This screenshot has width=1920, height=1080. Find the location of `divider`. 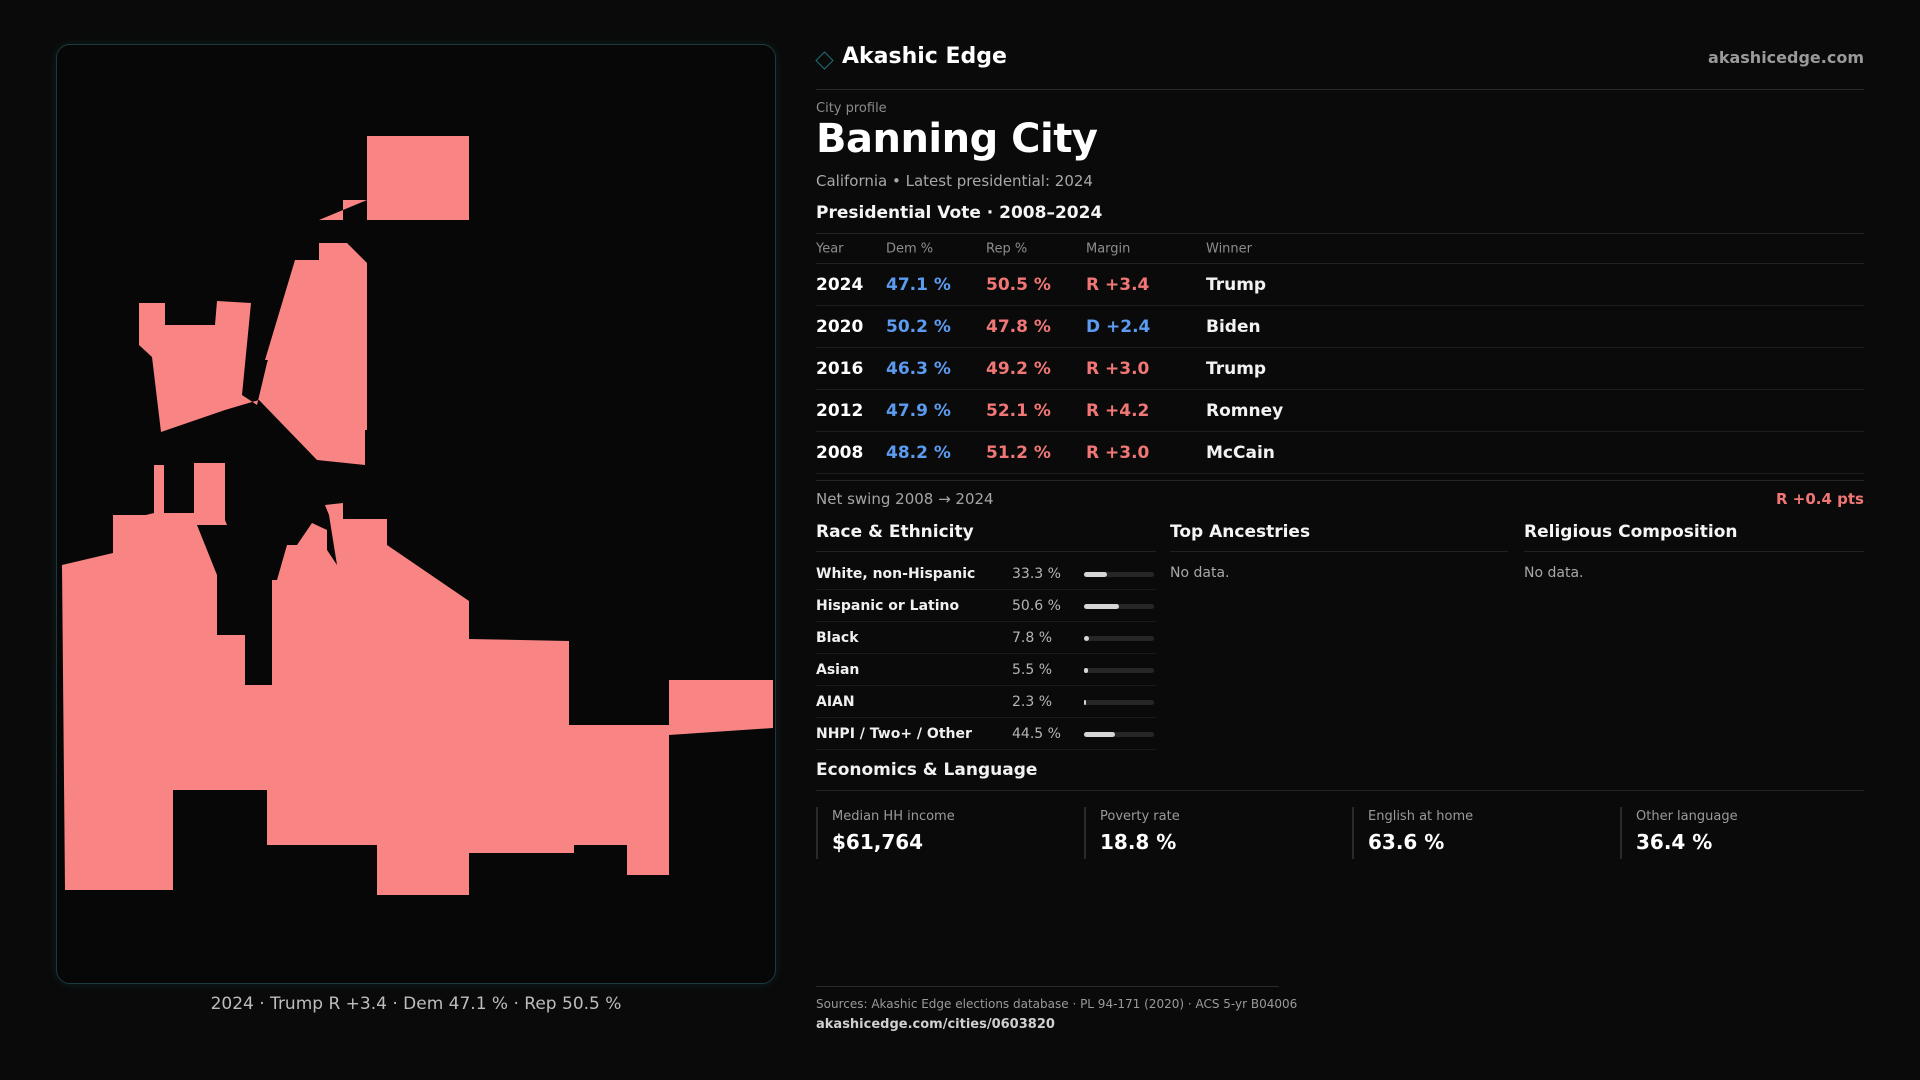

divider is located at coordinates (1340, 480).